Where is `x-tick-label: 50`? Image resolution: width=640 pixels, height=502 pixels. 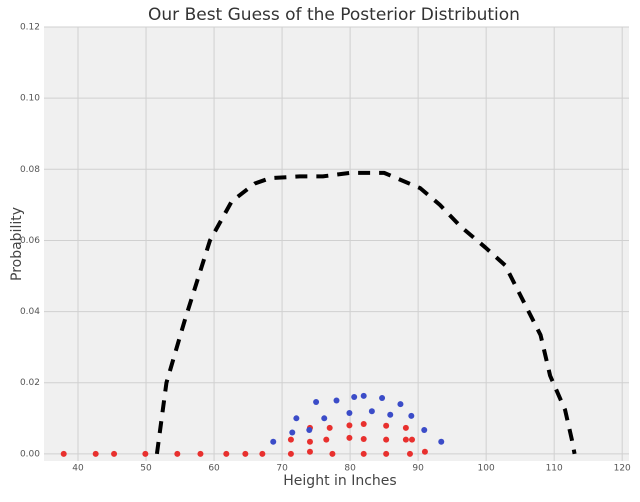 x-tick-label: 50 is located at coordinates (146, 469).